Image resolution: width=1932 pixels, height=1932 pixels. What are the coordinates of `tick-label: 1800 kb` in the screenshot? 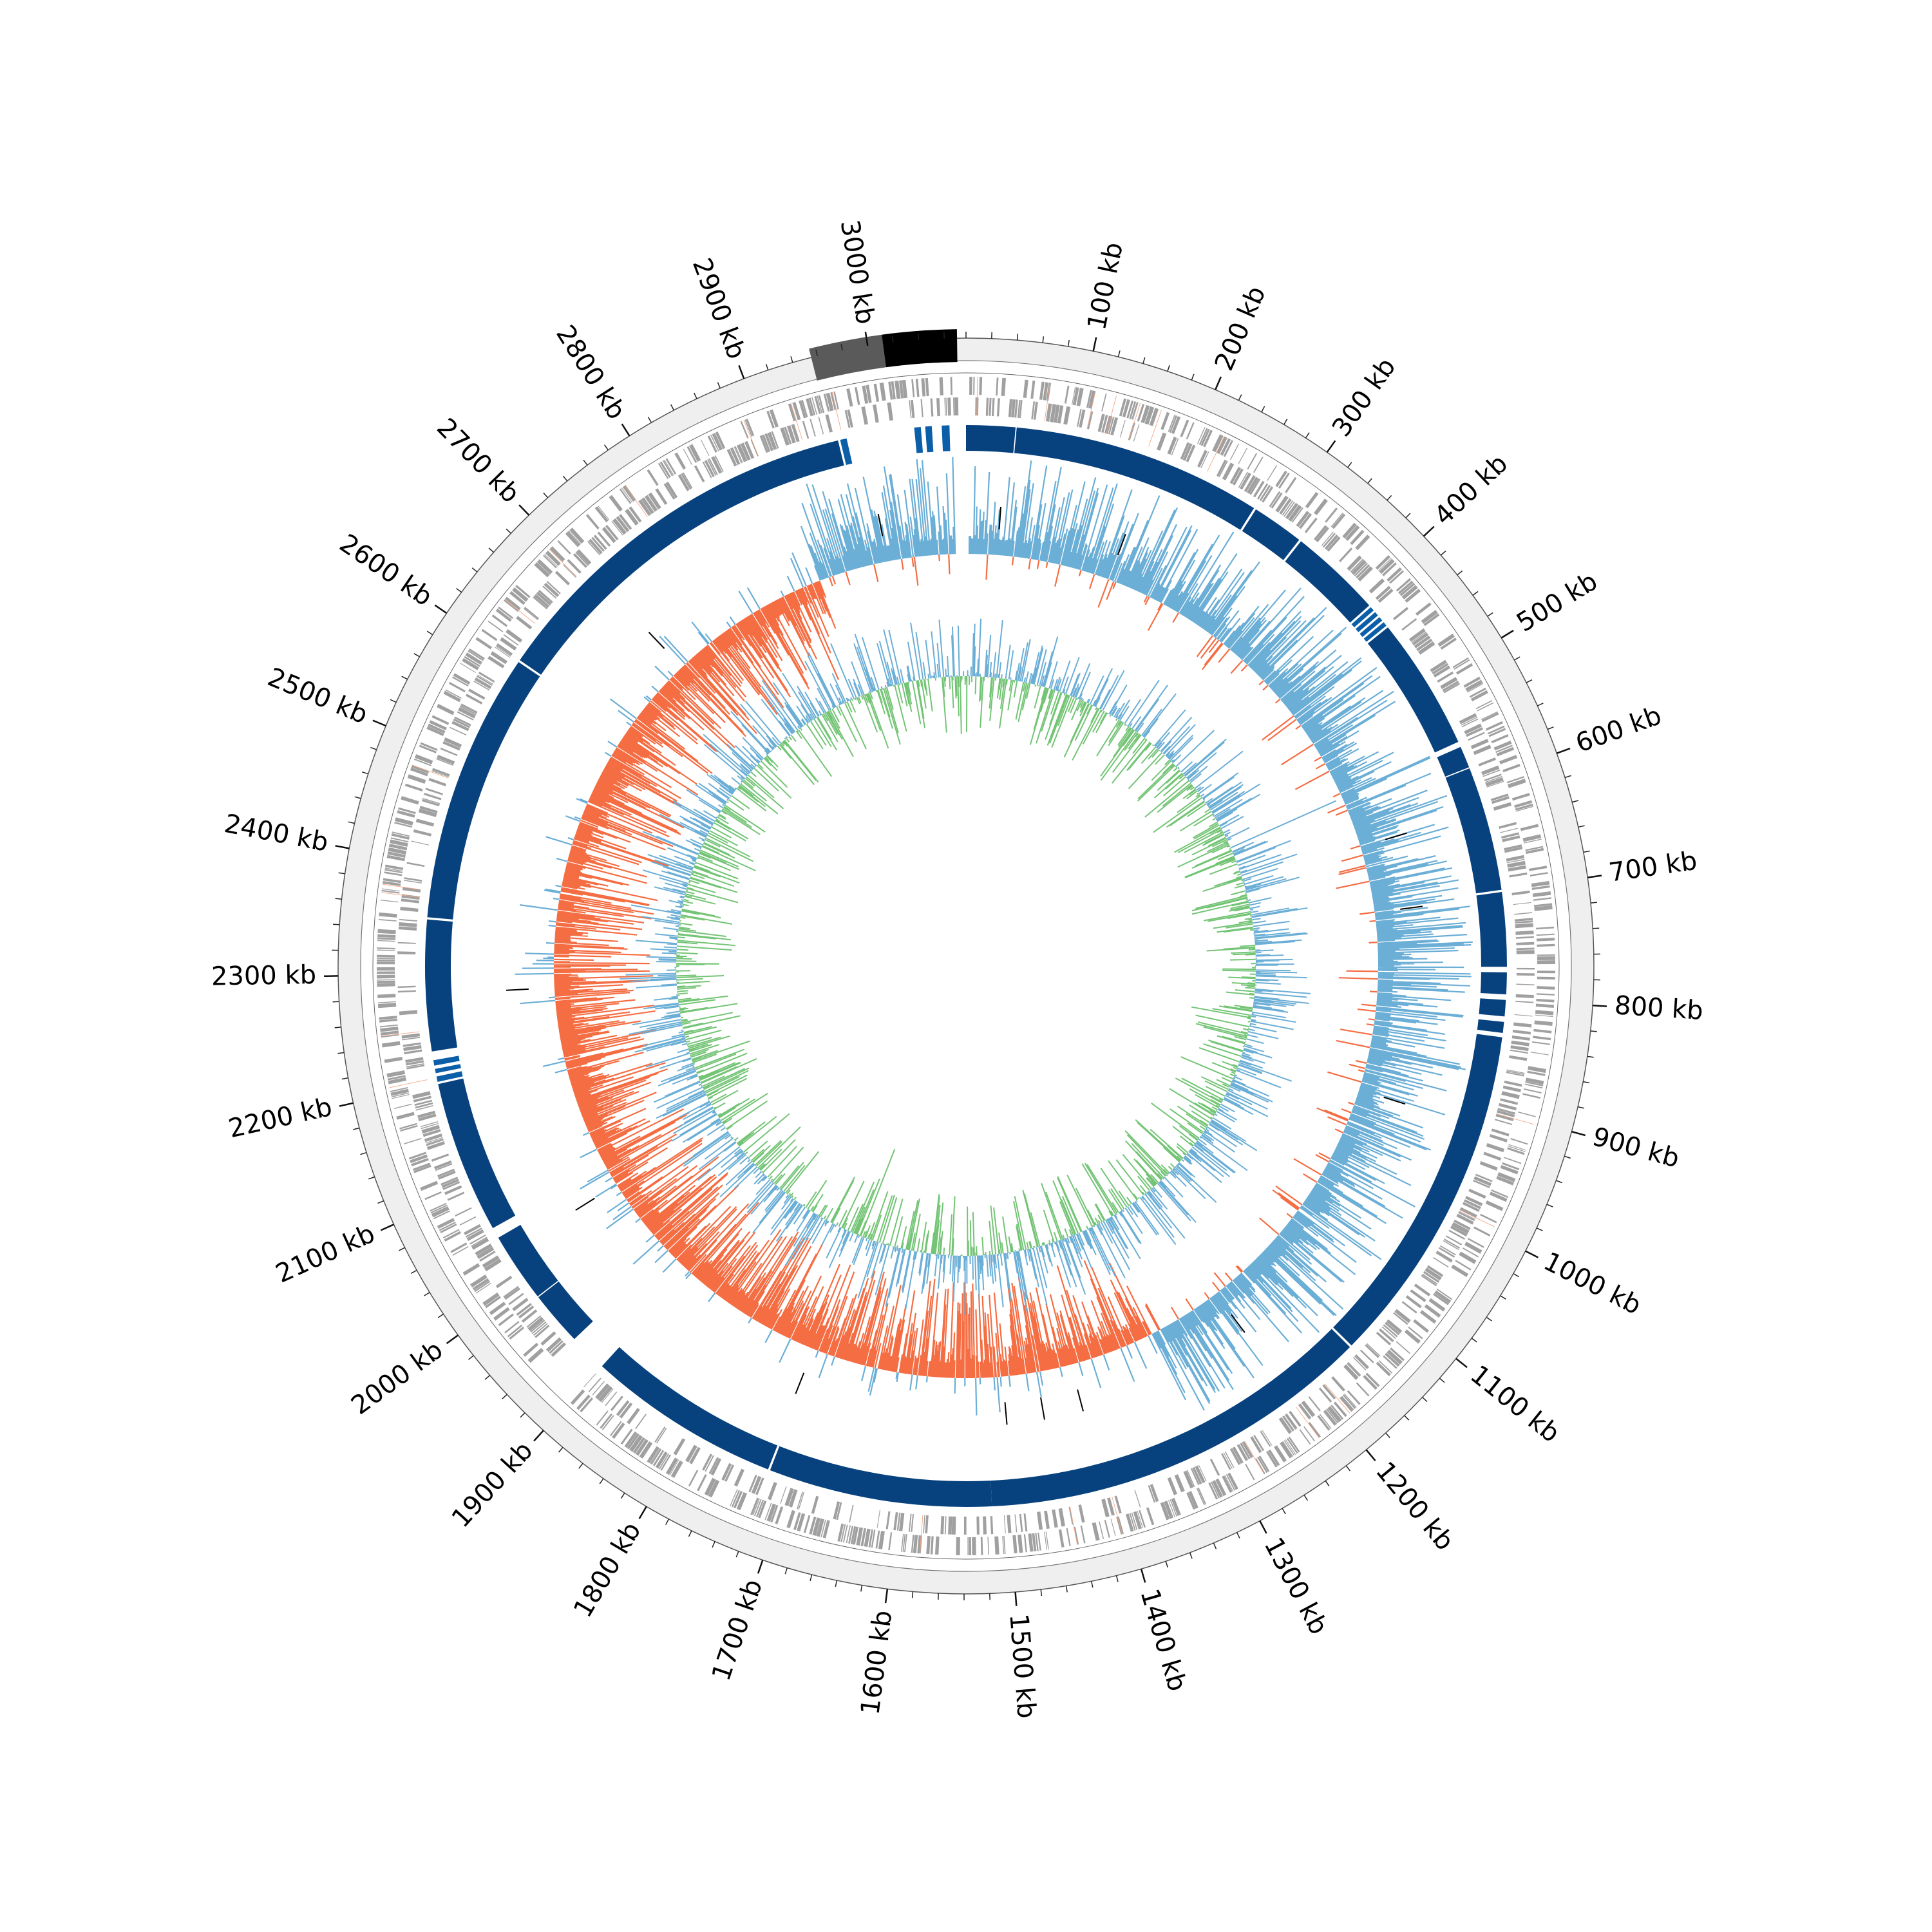 It's located at (607, 1570).